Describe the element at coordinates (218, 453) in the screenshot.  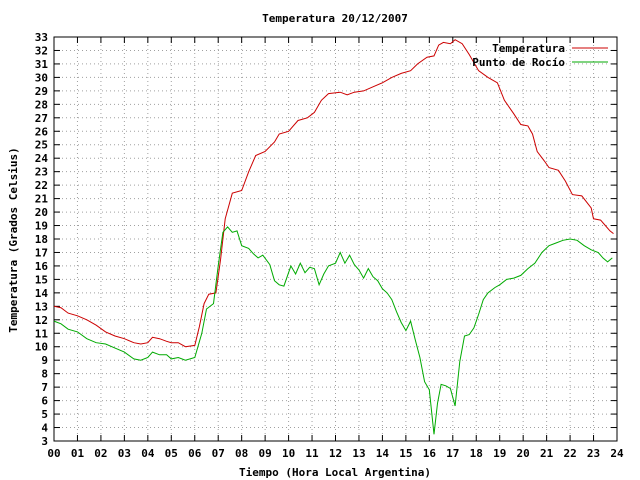
I see `x-tick-label: 07` at that location.